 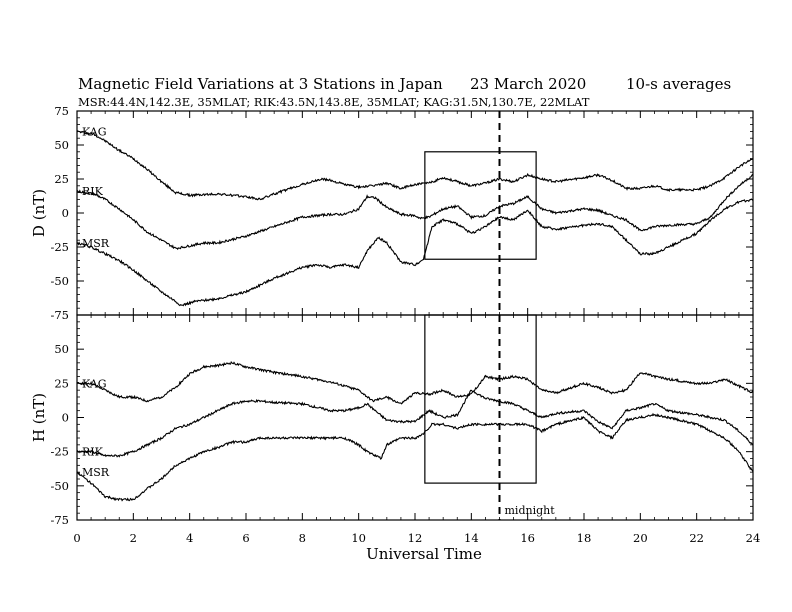 What do you see at coordinates (527, 538) in the screenshot?
I see `x-tick-label: 16` at bounding box center [527, 538].